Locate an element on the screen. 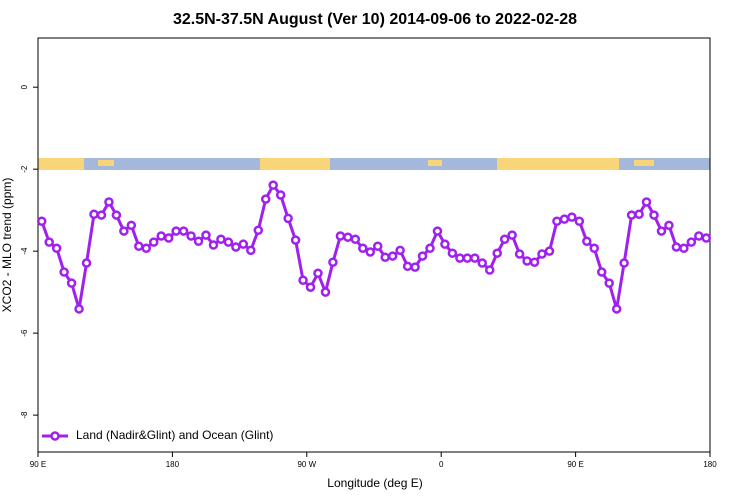 This screenshot has width=750, height=500. y-tick-label: -4 is located at coordinates (24, 251).